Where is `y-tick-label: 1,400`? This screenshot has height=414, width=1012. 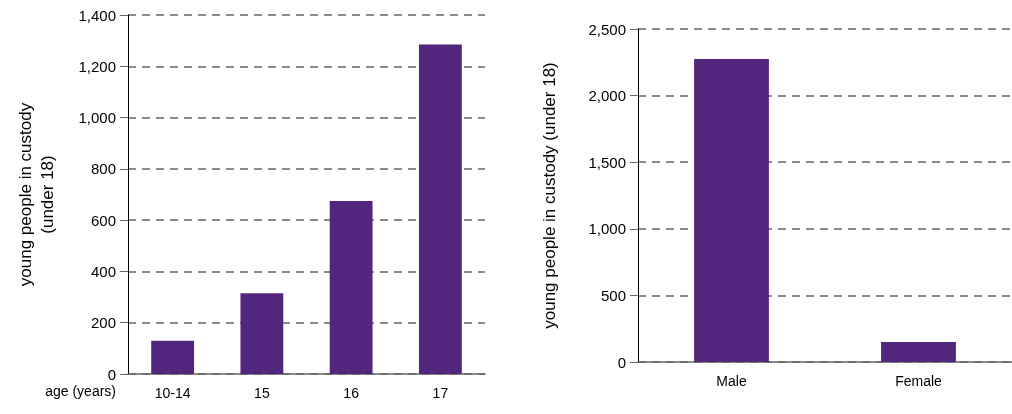
y-tick-label: 1,400 is located at coordinates (97, 15).